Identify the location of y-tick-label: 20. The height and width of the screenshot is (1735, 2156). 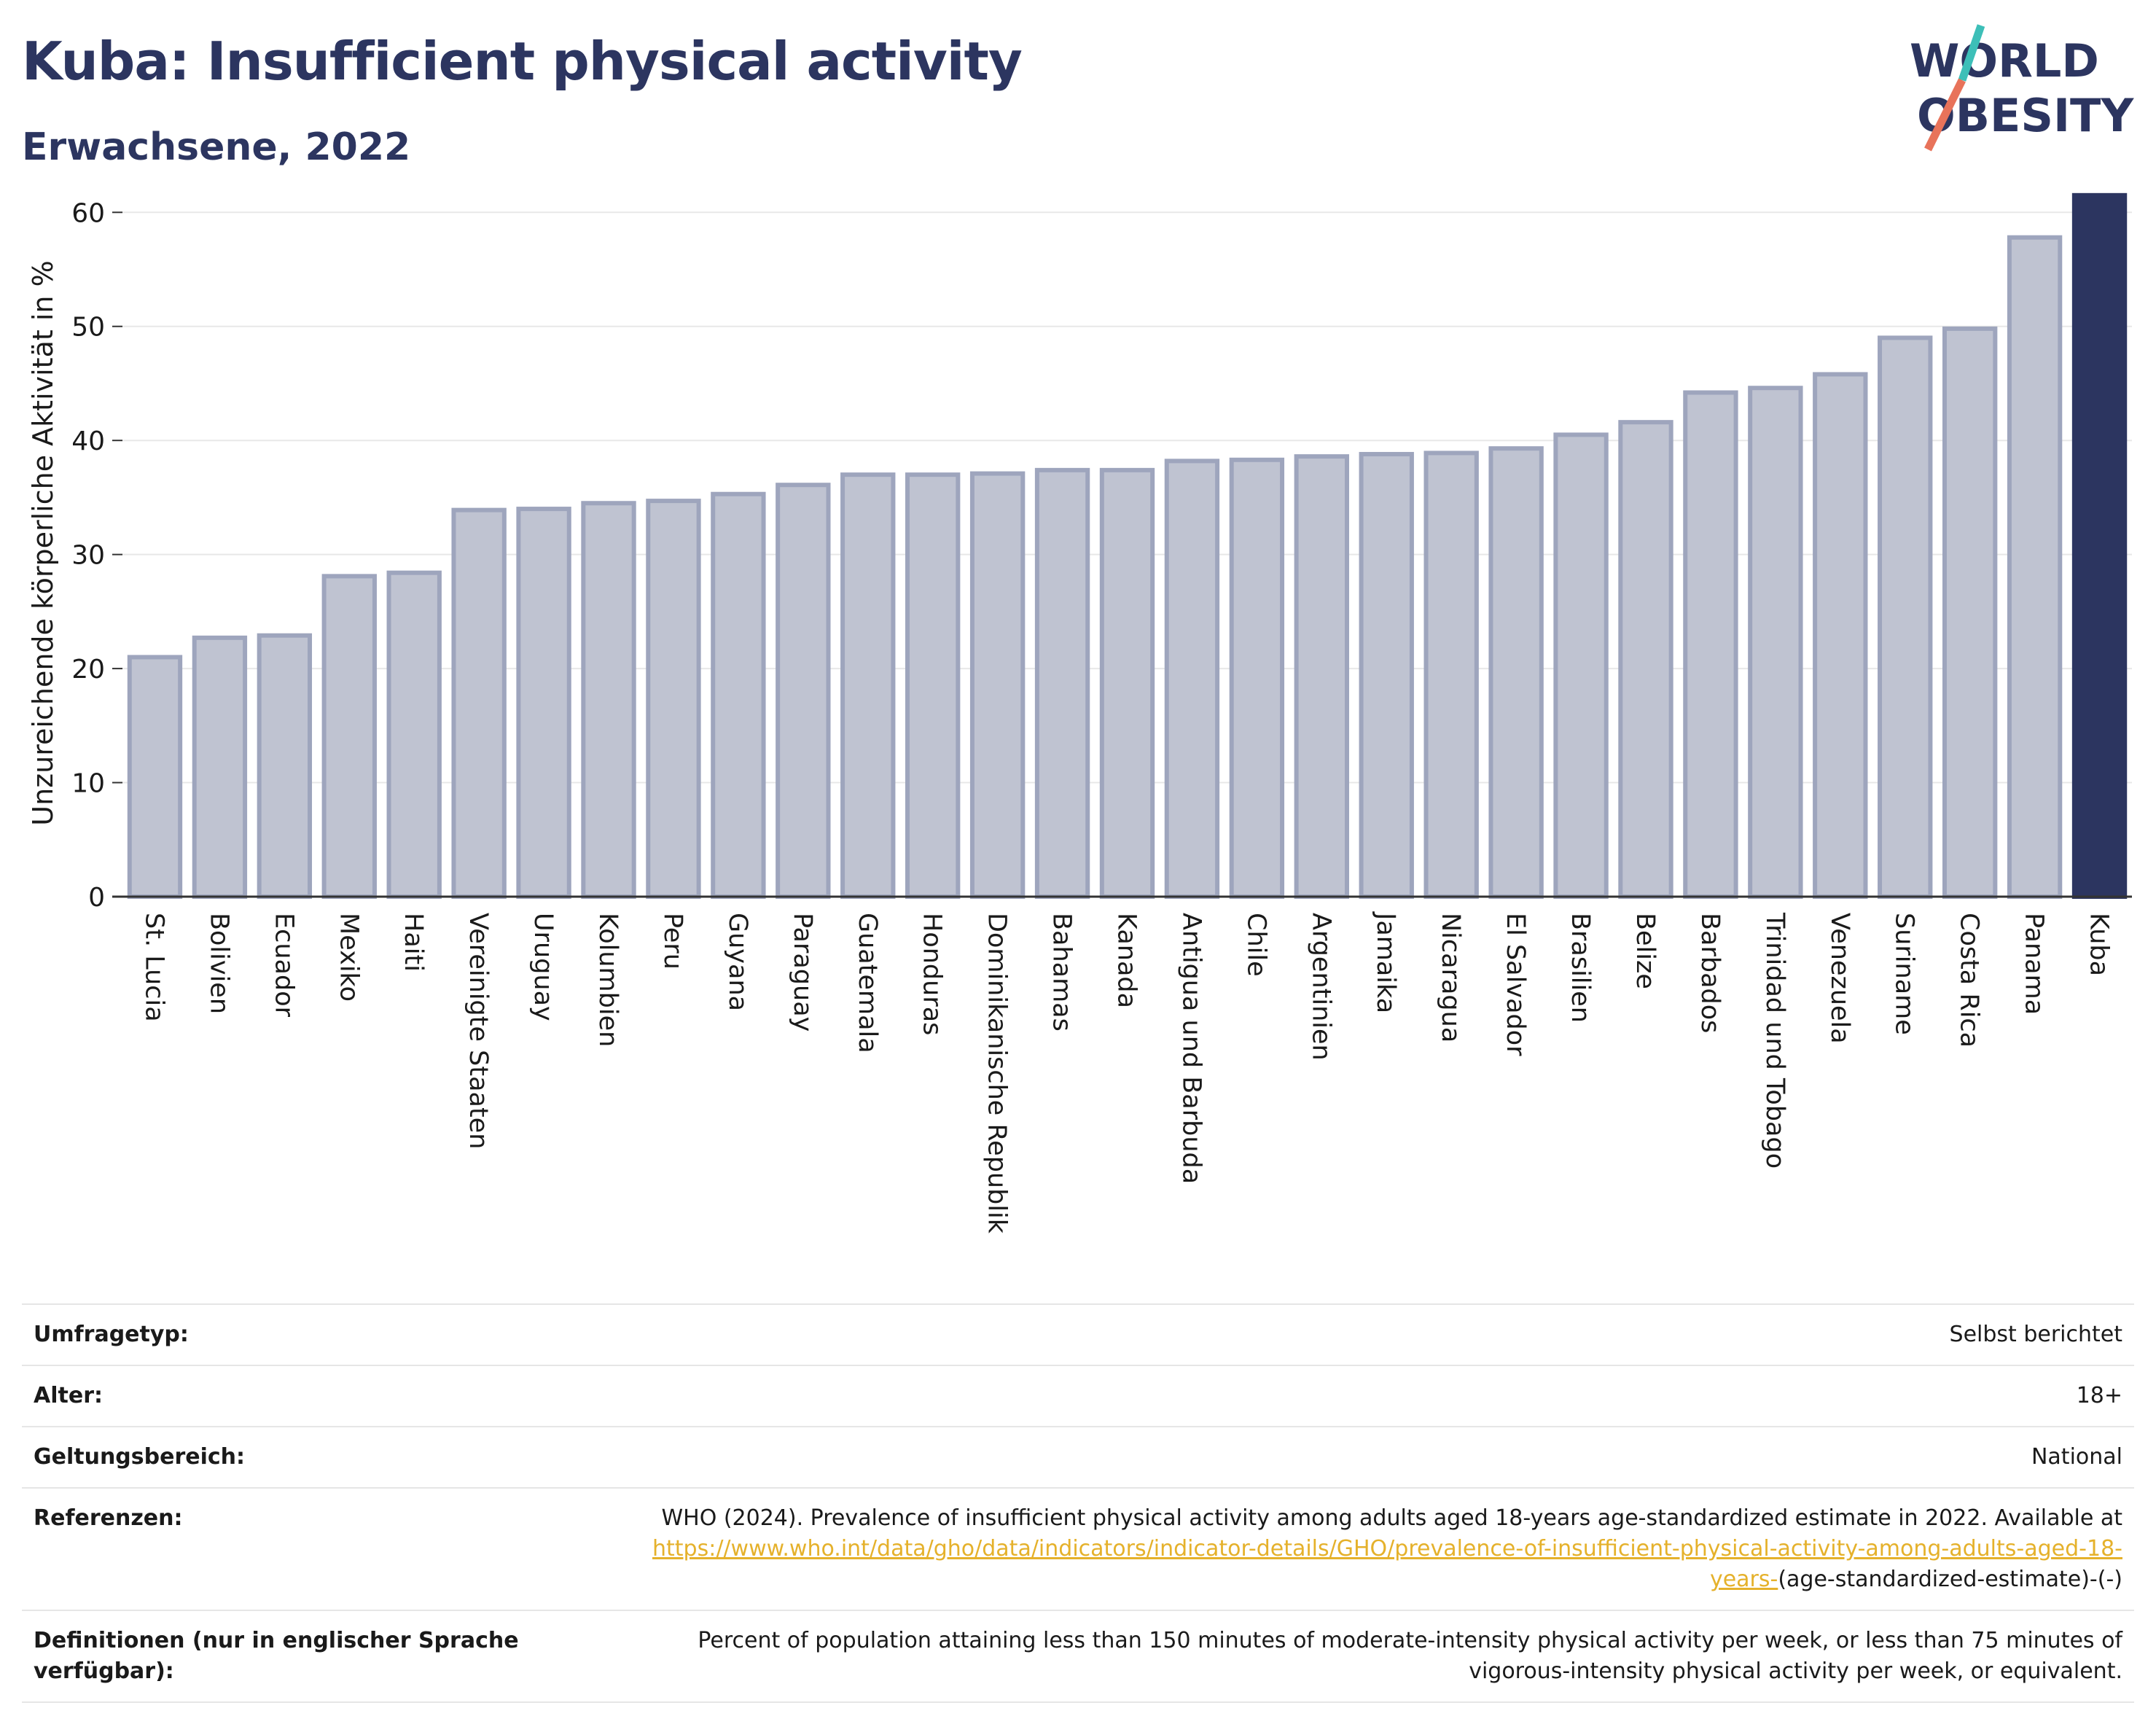
(88, 670).